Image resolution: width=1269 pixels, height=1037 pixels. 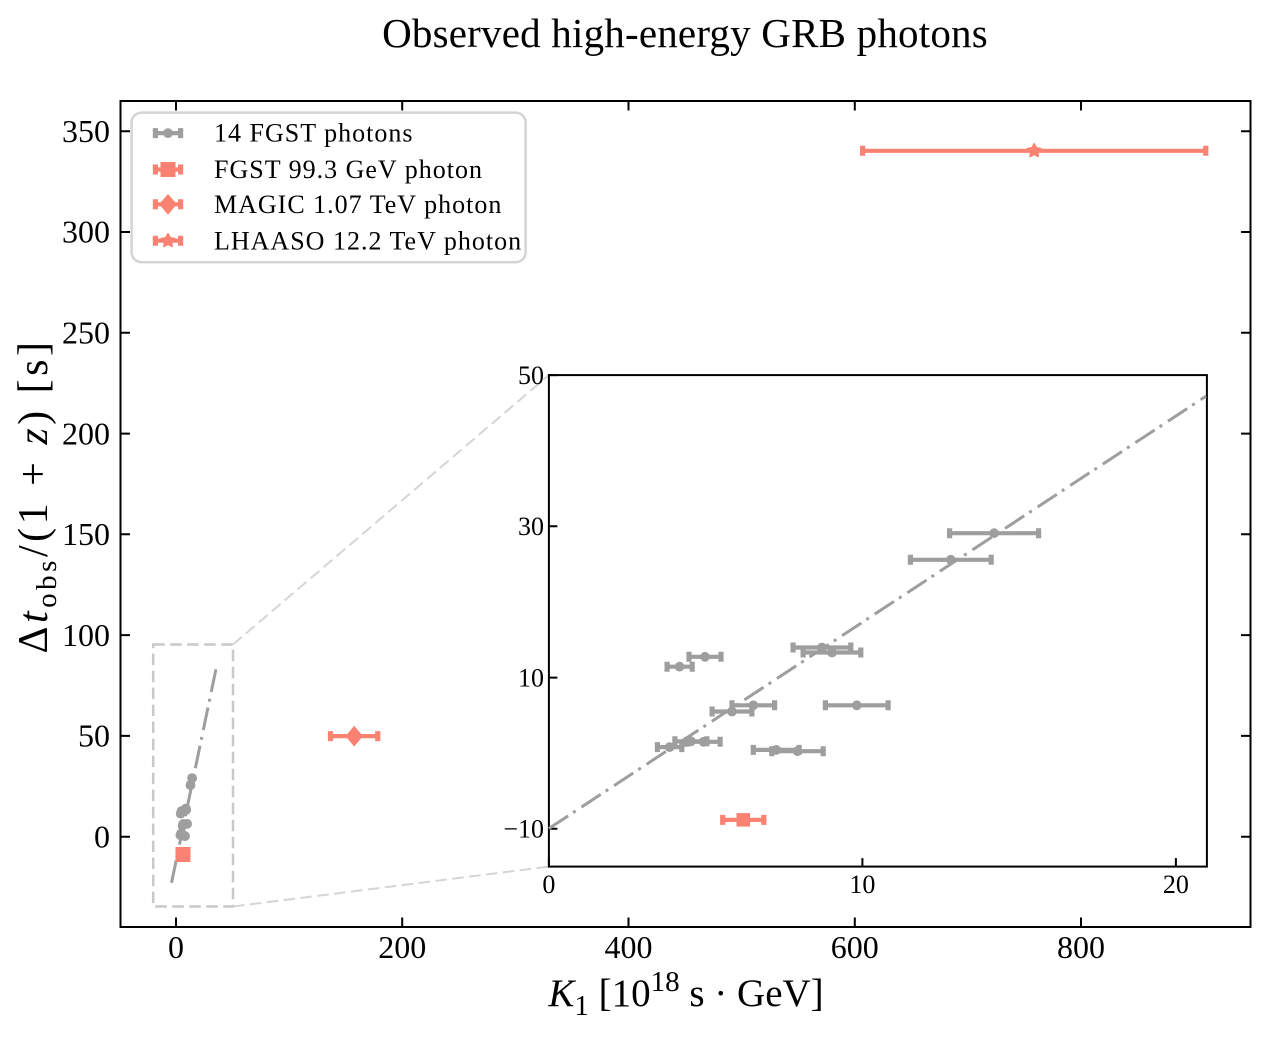 I want to click on svg-text: 20, so click(x=1176, y=884).